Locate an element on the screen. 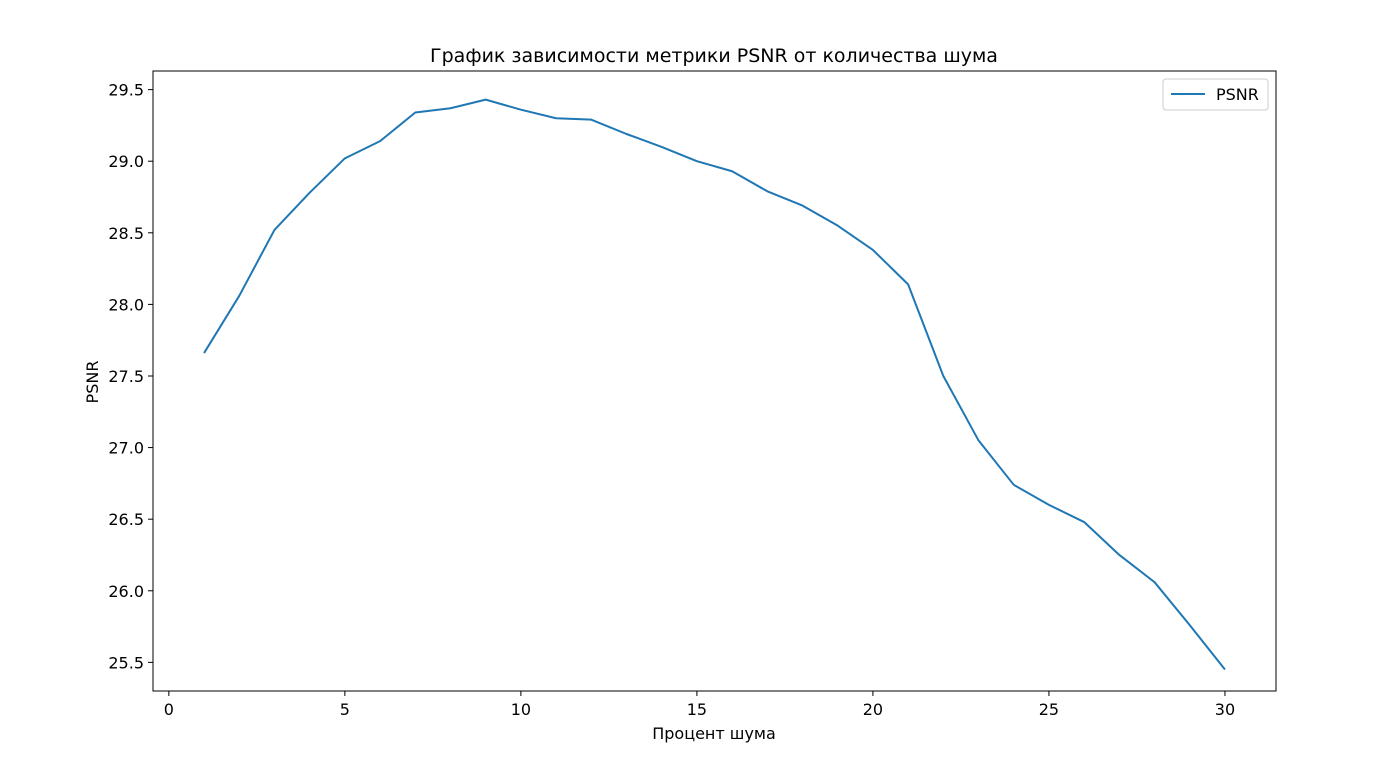 The height and width of the screenshot is (768, 1387). legend-box is located at coordinates (1215, 94).